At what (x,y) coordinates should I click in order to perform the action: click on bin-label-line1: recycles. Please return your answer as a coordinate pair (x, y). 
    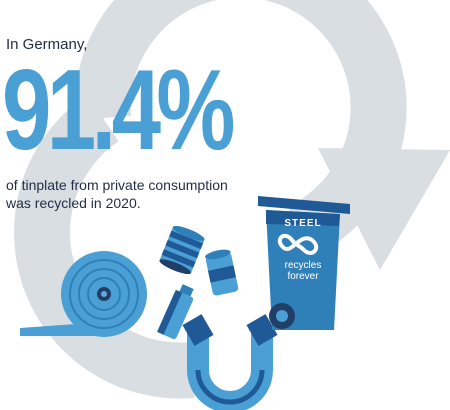
    Looking at the image, I should click on (303, 265).